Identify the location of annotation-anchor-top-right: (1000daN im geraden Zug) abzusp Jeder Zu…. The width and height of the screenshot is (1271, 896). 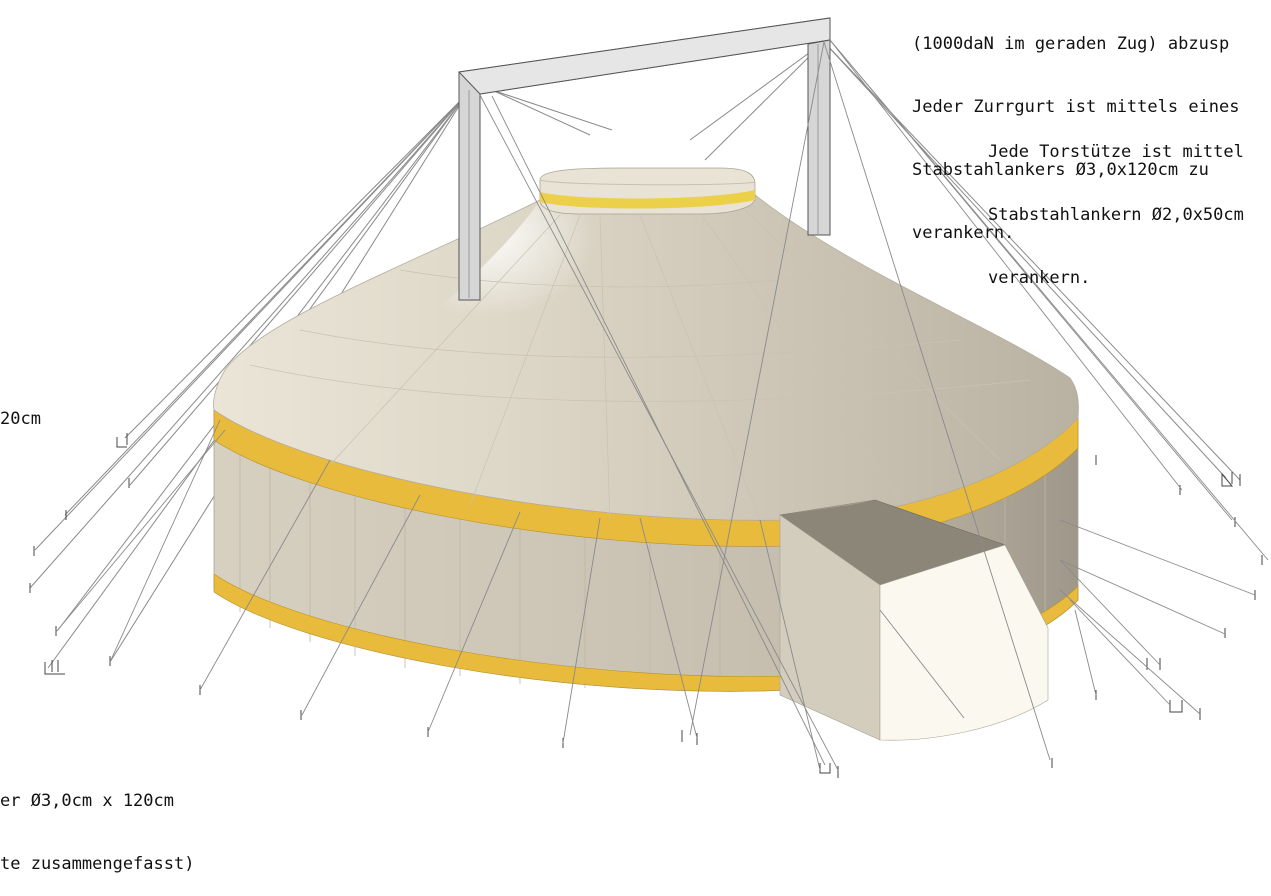
(1076, 132).